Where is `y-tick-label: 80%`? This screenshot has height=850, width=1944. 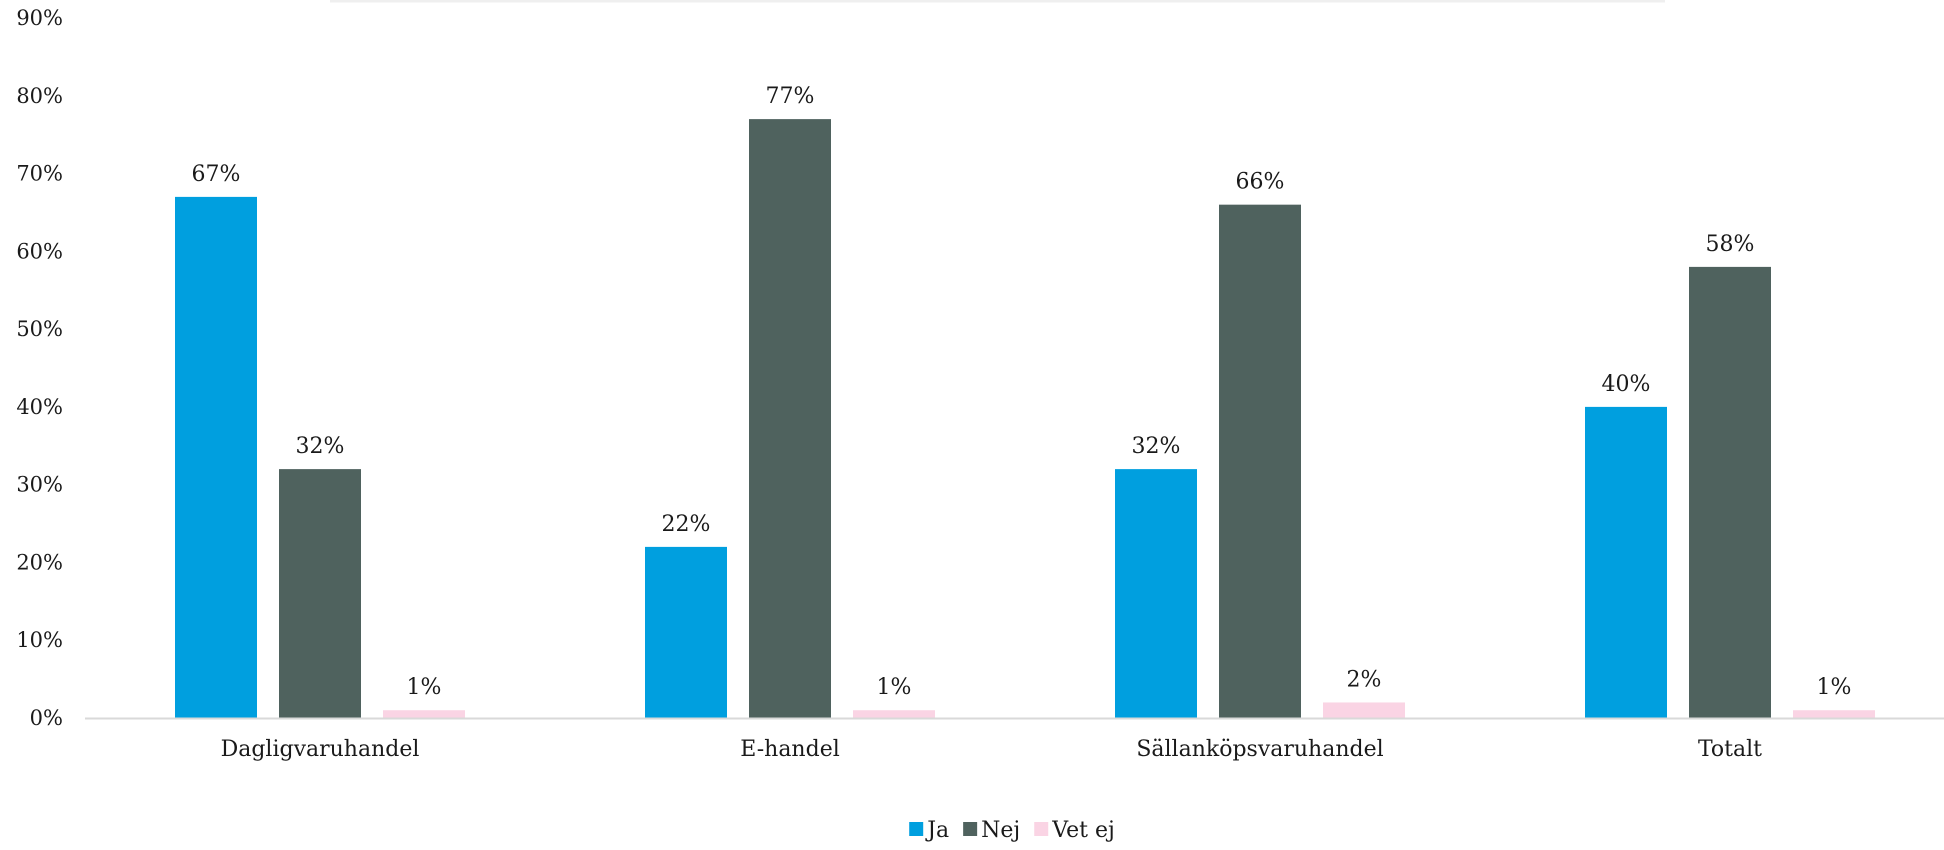
y-tick-label: 80% is located at coordinates (39, 96).